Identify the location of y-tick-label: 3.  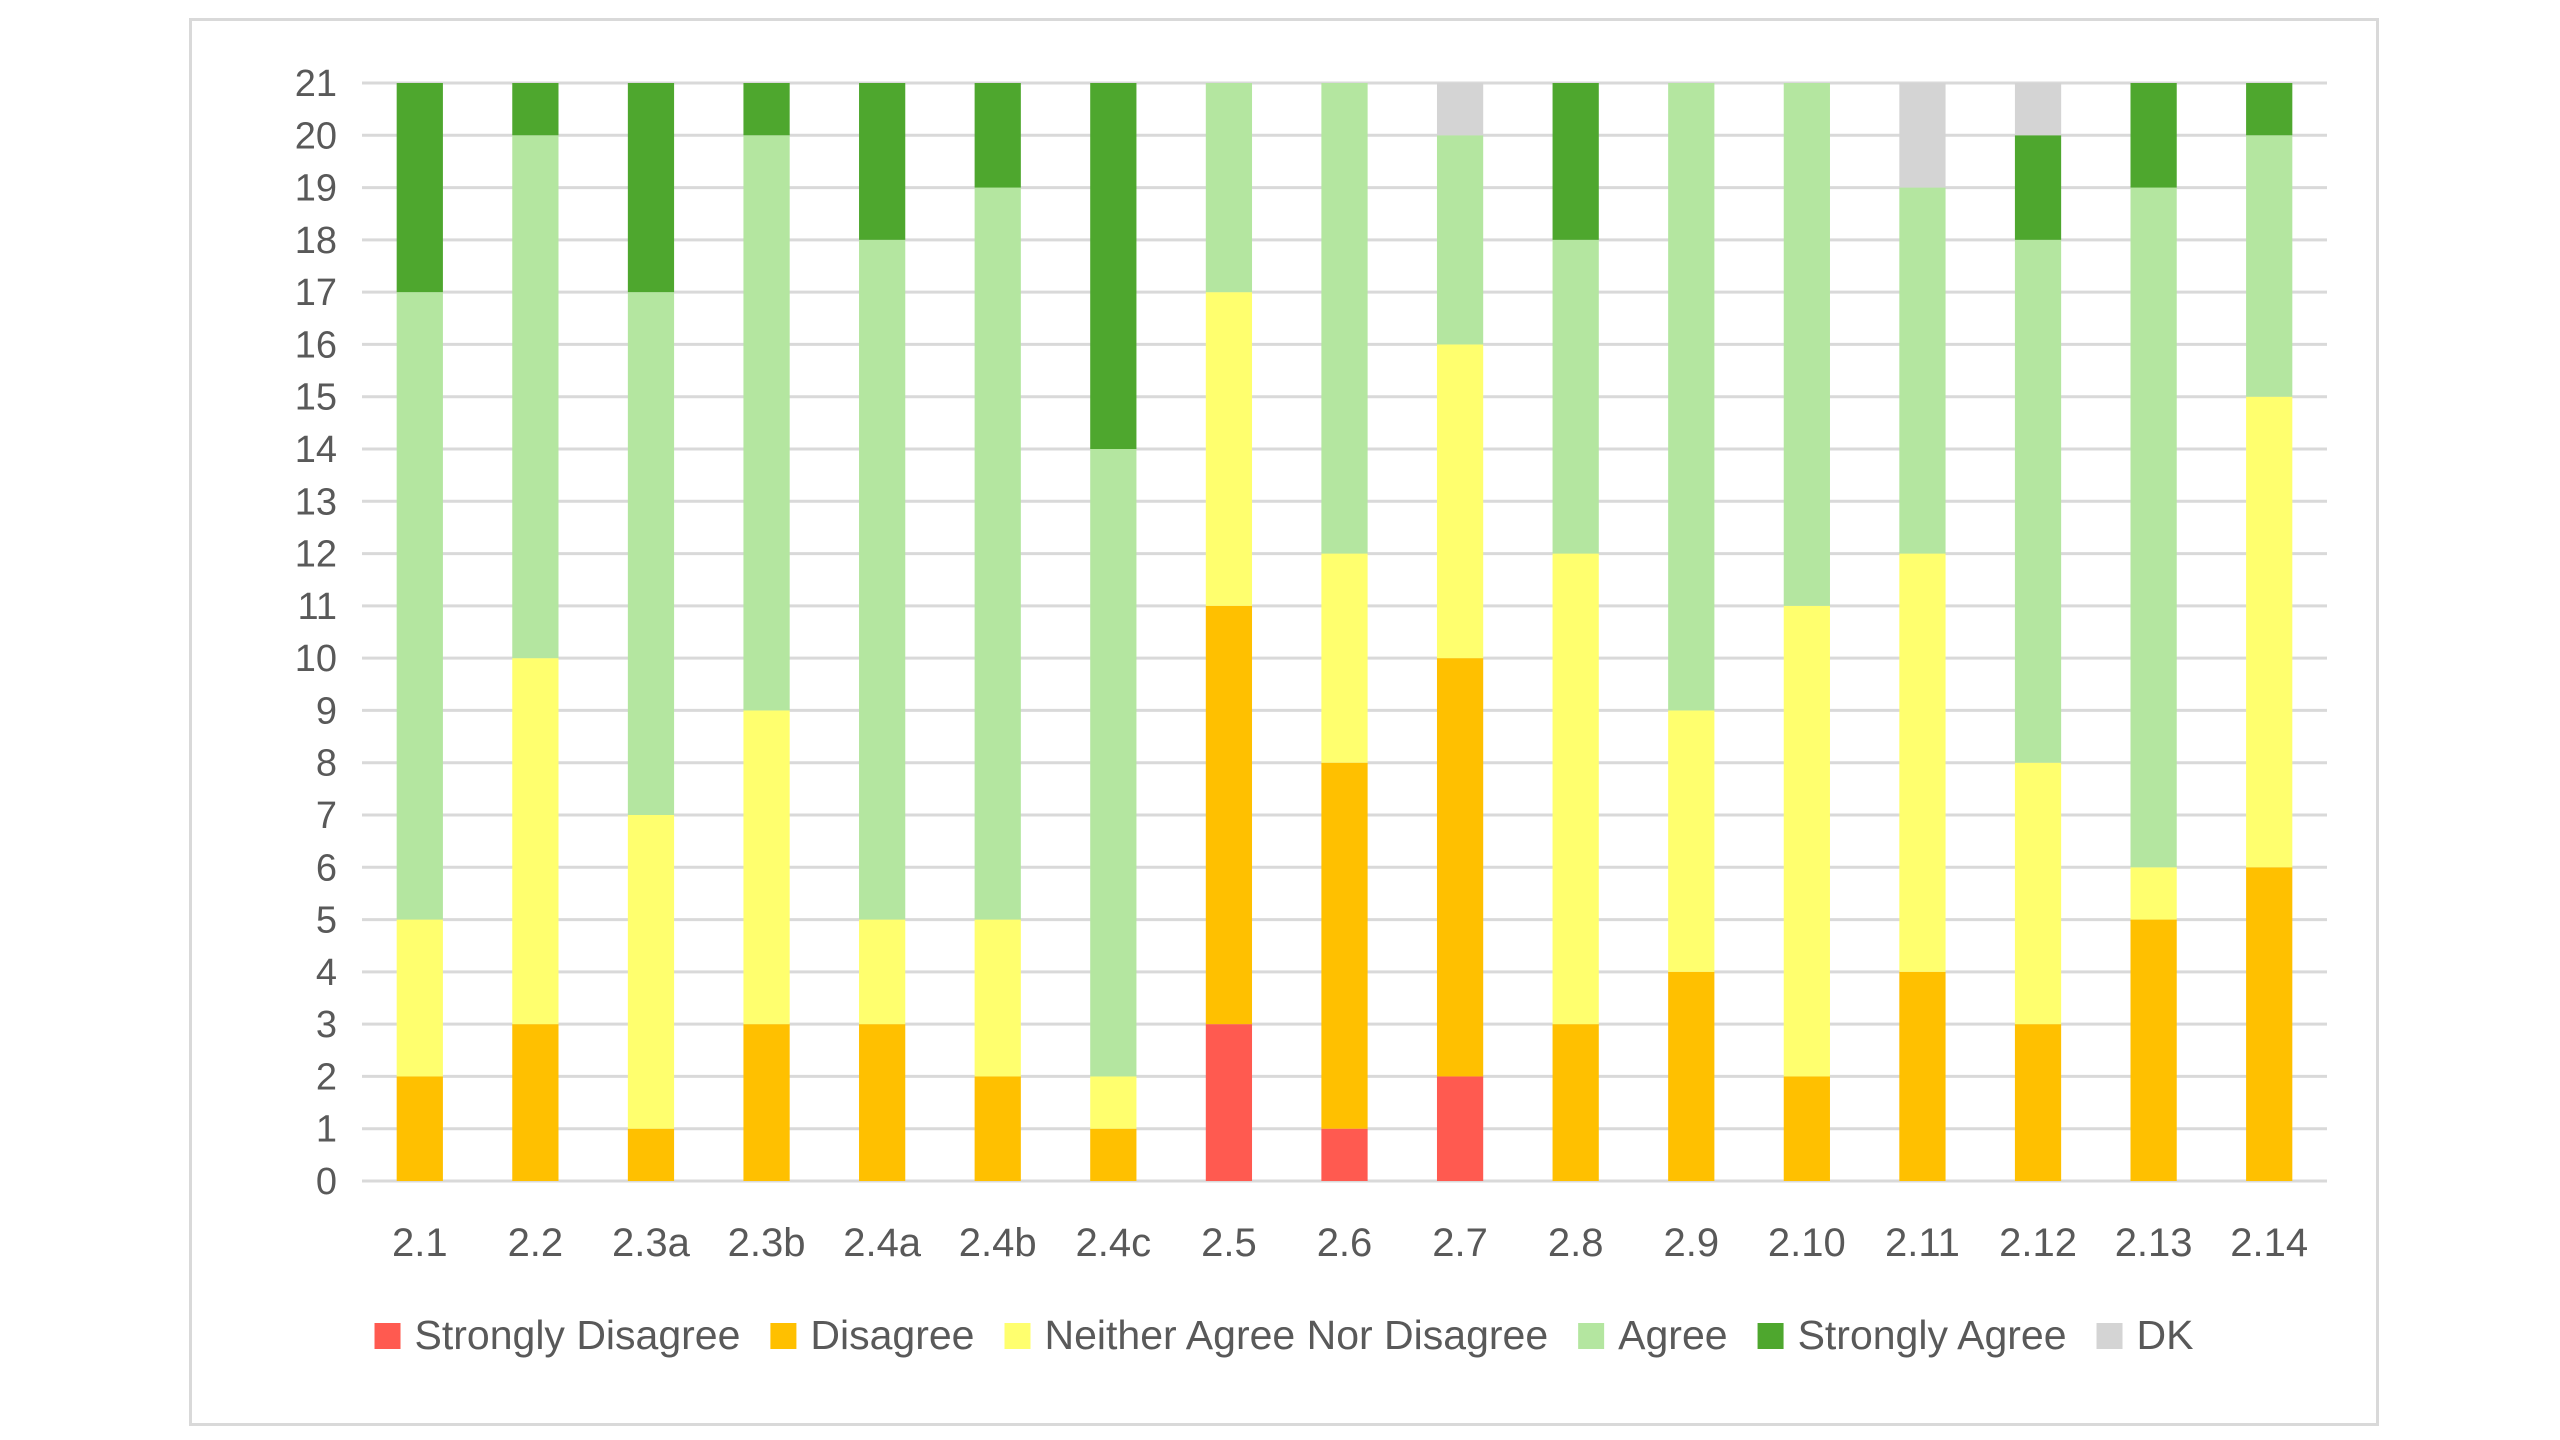
(326, 1025).